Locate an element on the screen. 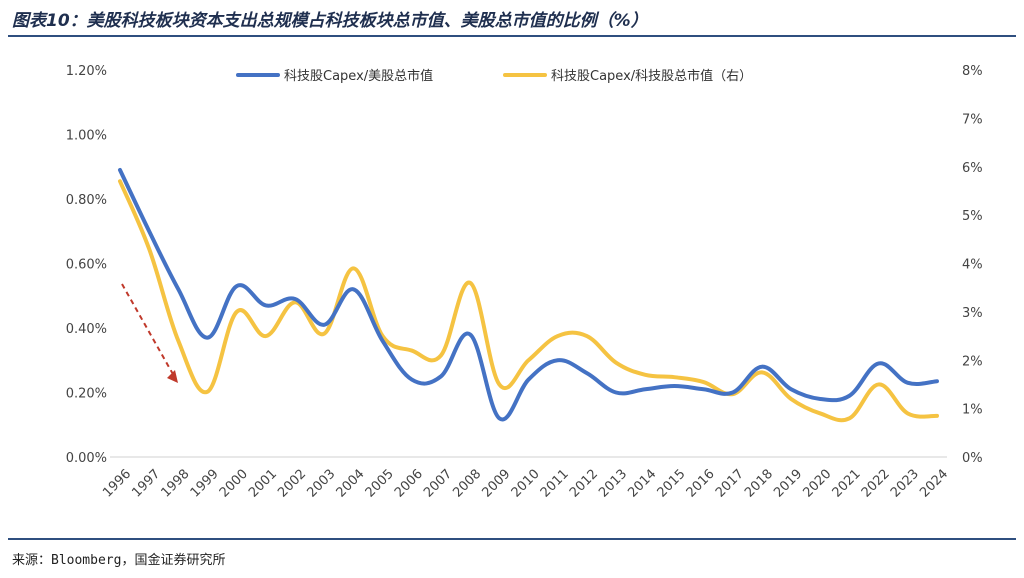 The width and height of the screenshot is (1024, 578). y-right-tick-label: 2% is located at coordinates (972, 361).